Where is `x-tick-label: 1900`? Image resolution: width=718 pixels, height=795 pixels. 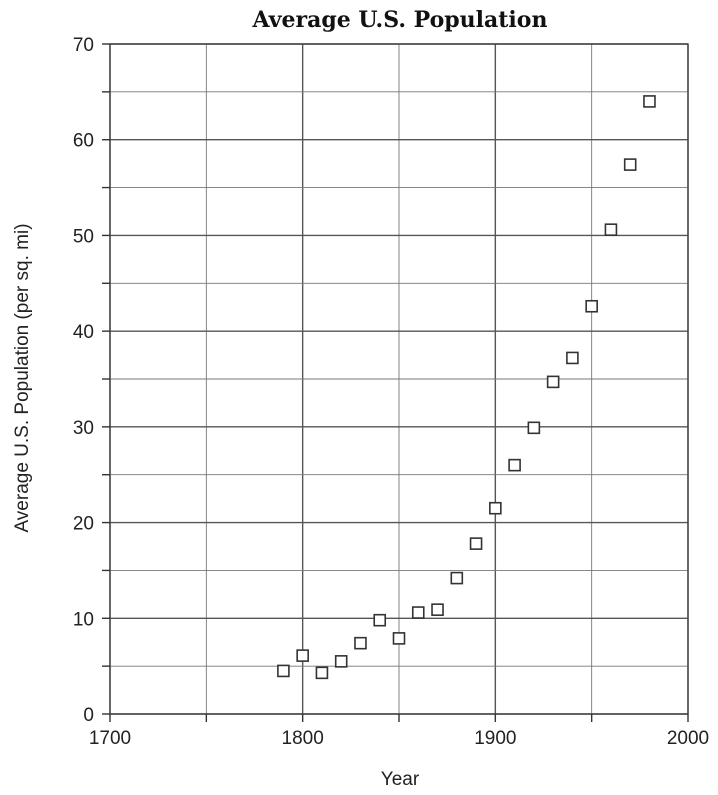
x-tick-label: 1900 is located at coordinates (495, 738).